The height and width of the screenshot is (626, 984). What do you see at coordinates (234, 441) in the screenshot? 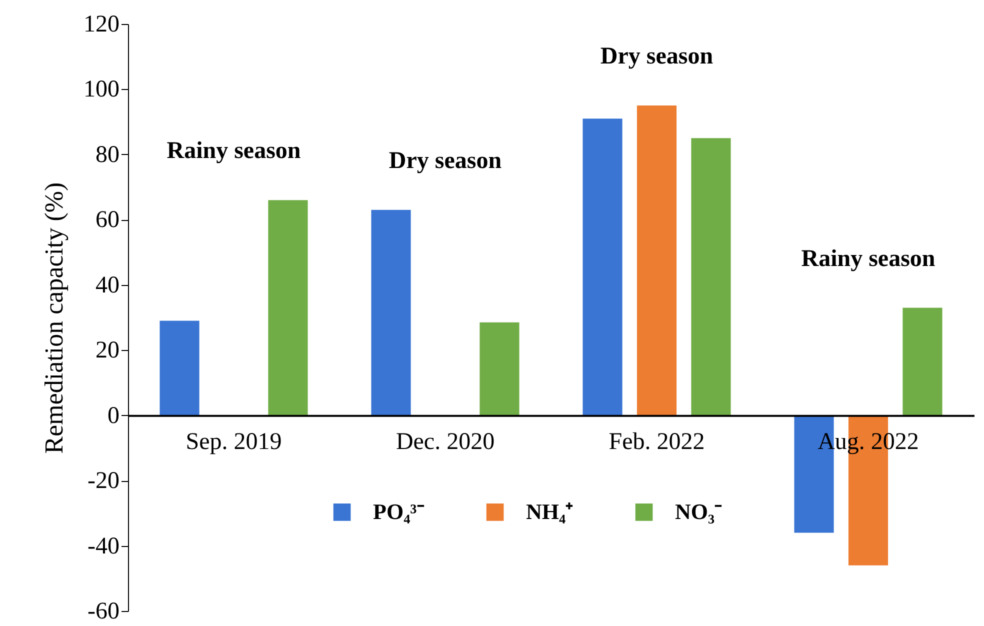
I see `x-tick-label: Sep. 2019` at bounding box center [234, 441].